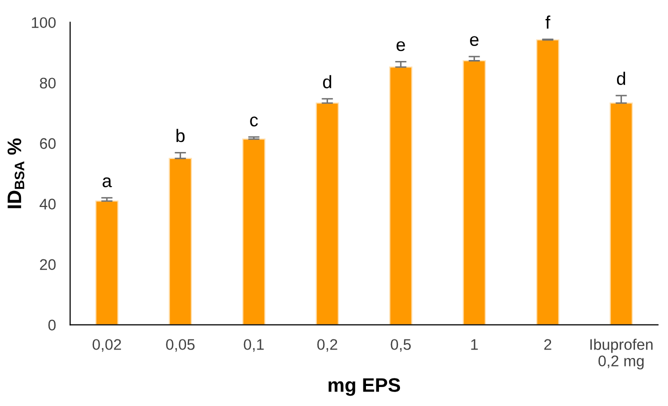 Image resolution: width=668 pixels, height=406 pixels. What do you see at coordinates (254, 345) in the screenshot?
I see `x-tick-label: 0,1` at bounding box center [254, 345].